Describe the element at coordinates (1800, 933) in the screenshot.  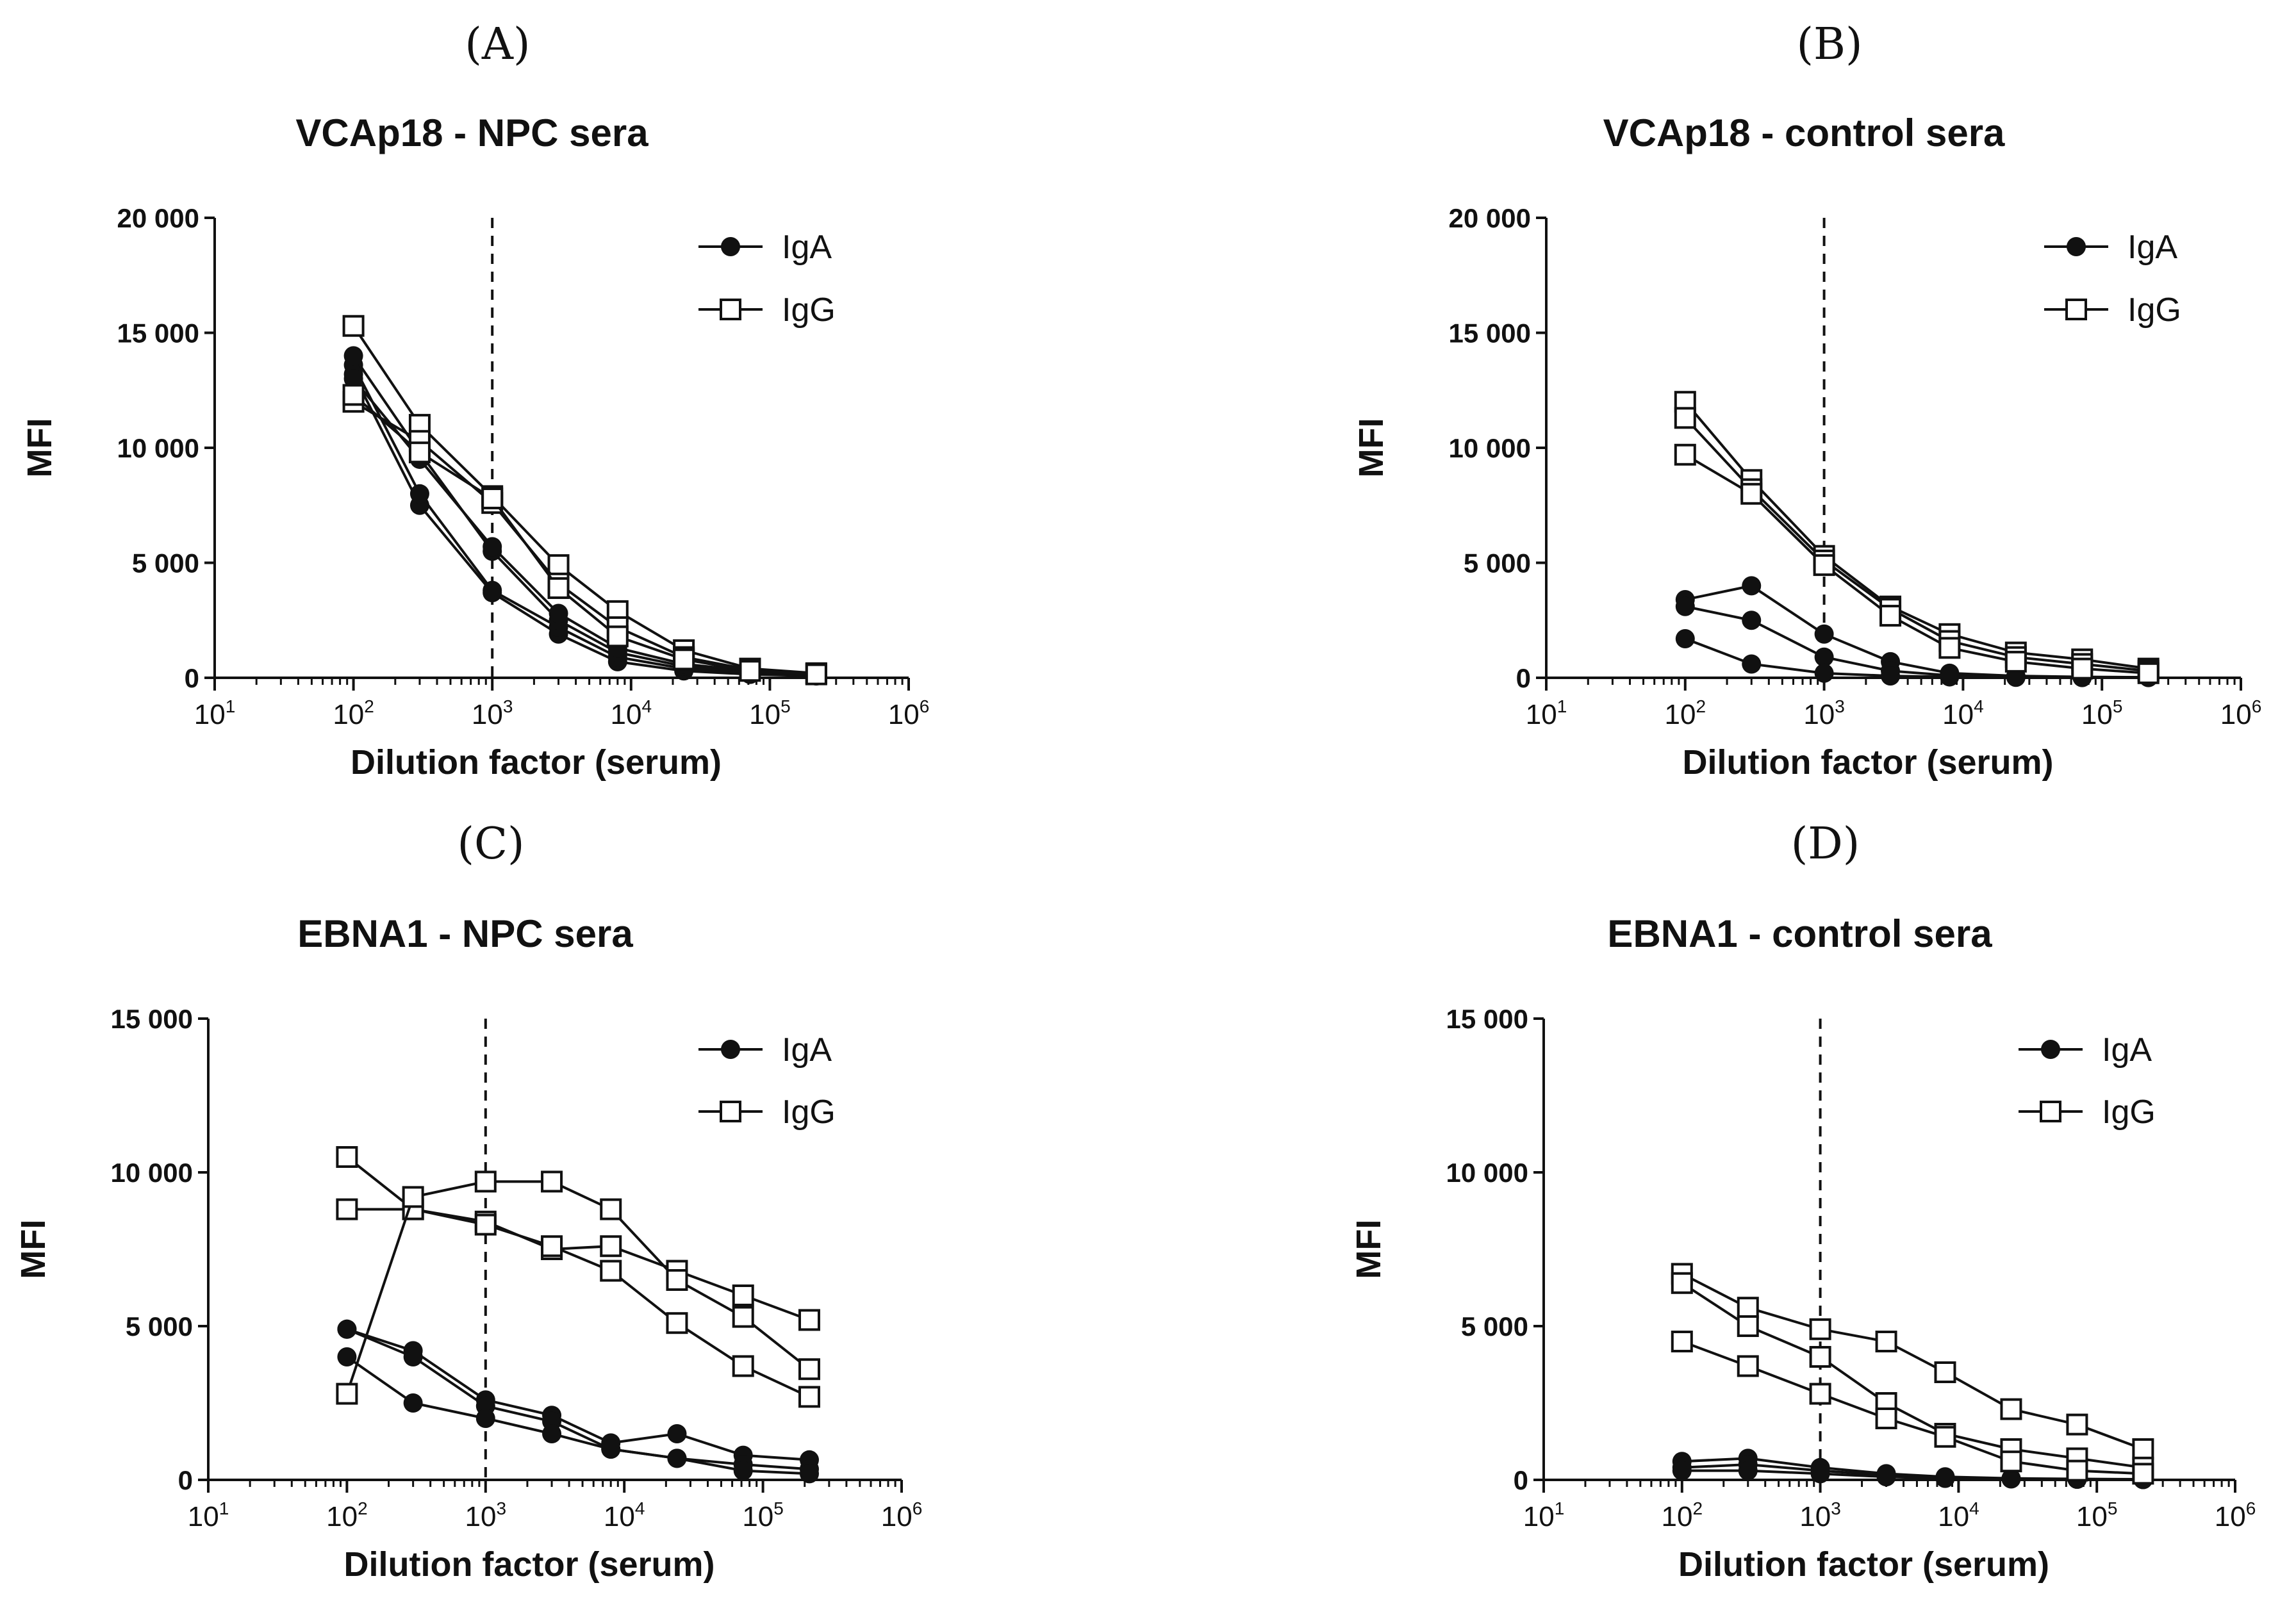
I see `chart-title: EBNA1 - control sera` at that location.